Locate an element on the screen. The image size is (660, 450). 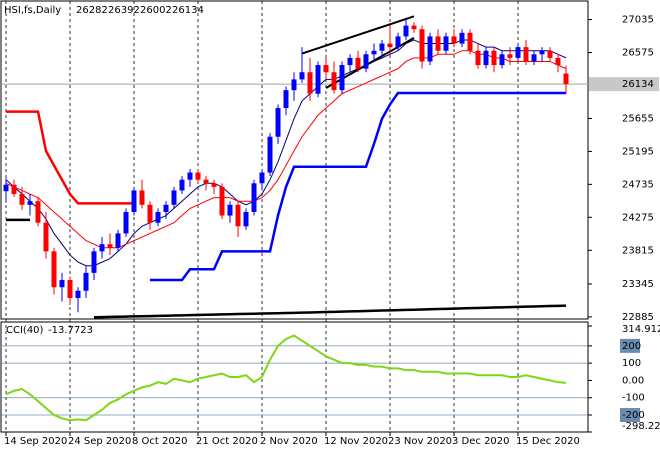
y-tick-label: -298.227 is located at coordinates (641, 426).